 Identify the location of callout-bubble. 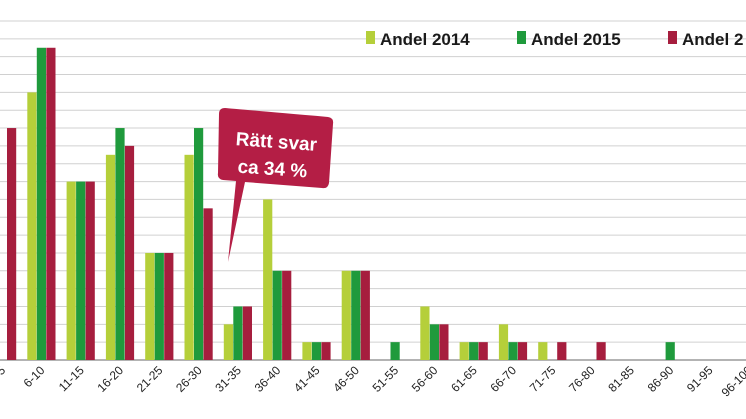
(275, 185).